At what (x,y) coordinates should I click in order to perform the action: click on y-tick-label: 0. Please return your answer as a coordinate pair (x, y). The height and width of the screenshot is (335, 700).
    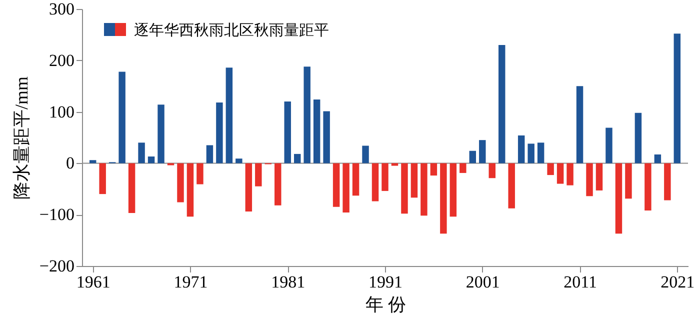
    Looking at the image, I should click on (70, 163).